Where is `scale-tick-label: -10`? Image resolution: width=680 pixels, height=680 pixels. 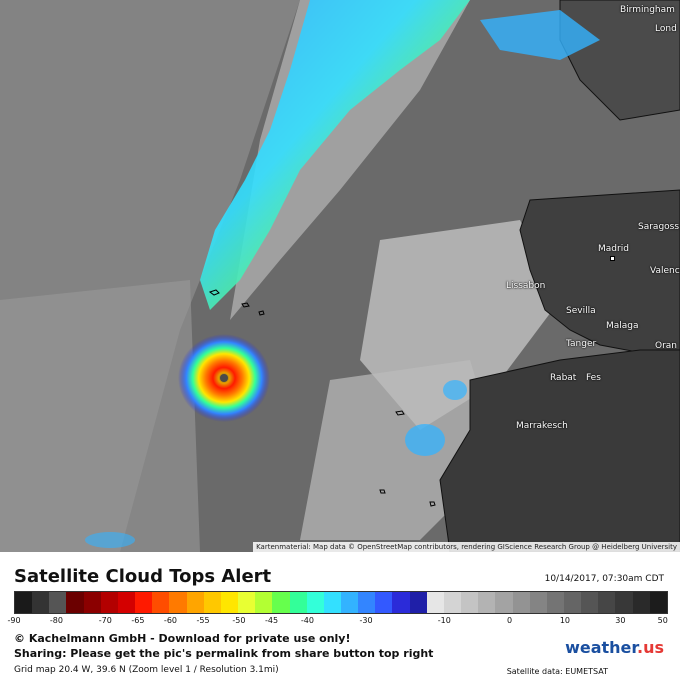 scale-tick-label: -10 is located at coordinates (444, 620).